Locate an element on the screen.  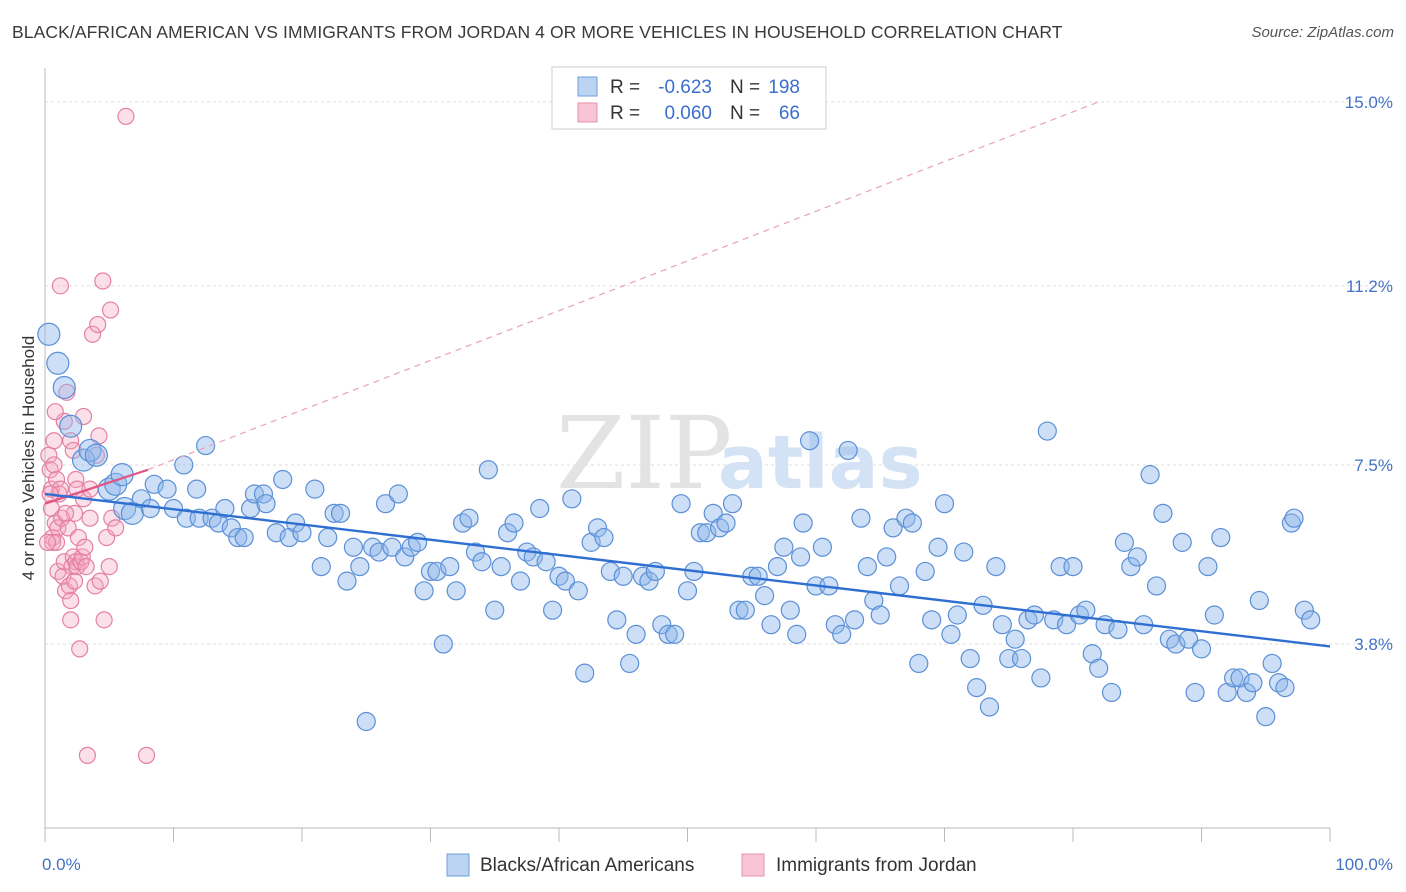
jordan-points is located at coordinates (97, 435).